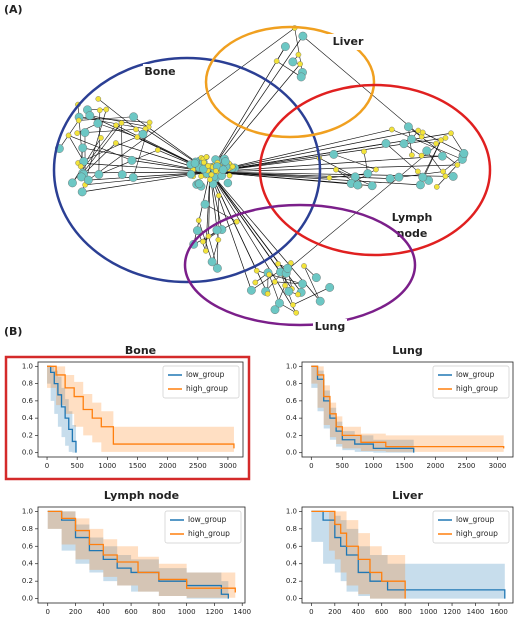 This screenshot has width=520, height=621. I want to click on chart-title: Lung, so click(407, 350).